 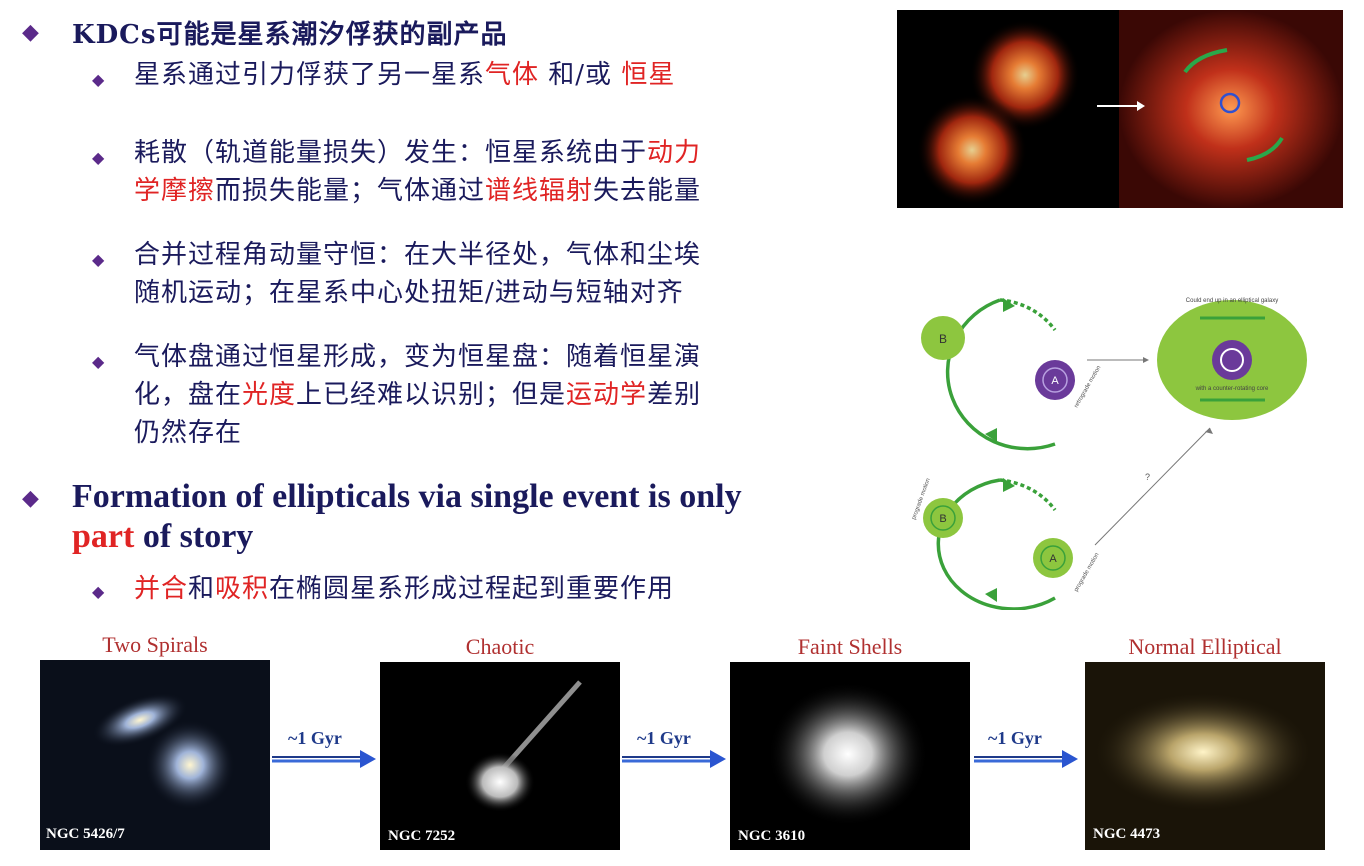 I want to click on galaxy-b-bottom, so click(x=943, y=518).